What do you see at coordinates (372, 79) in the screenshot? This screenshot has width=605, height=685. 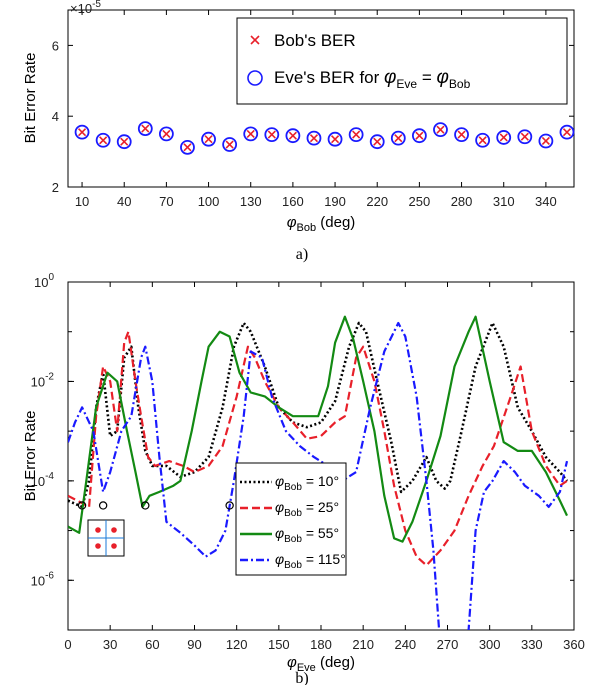 I see `legend-label-eve: Eve's BER for φEve = φBob` at bounding box center [372, 79].